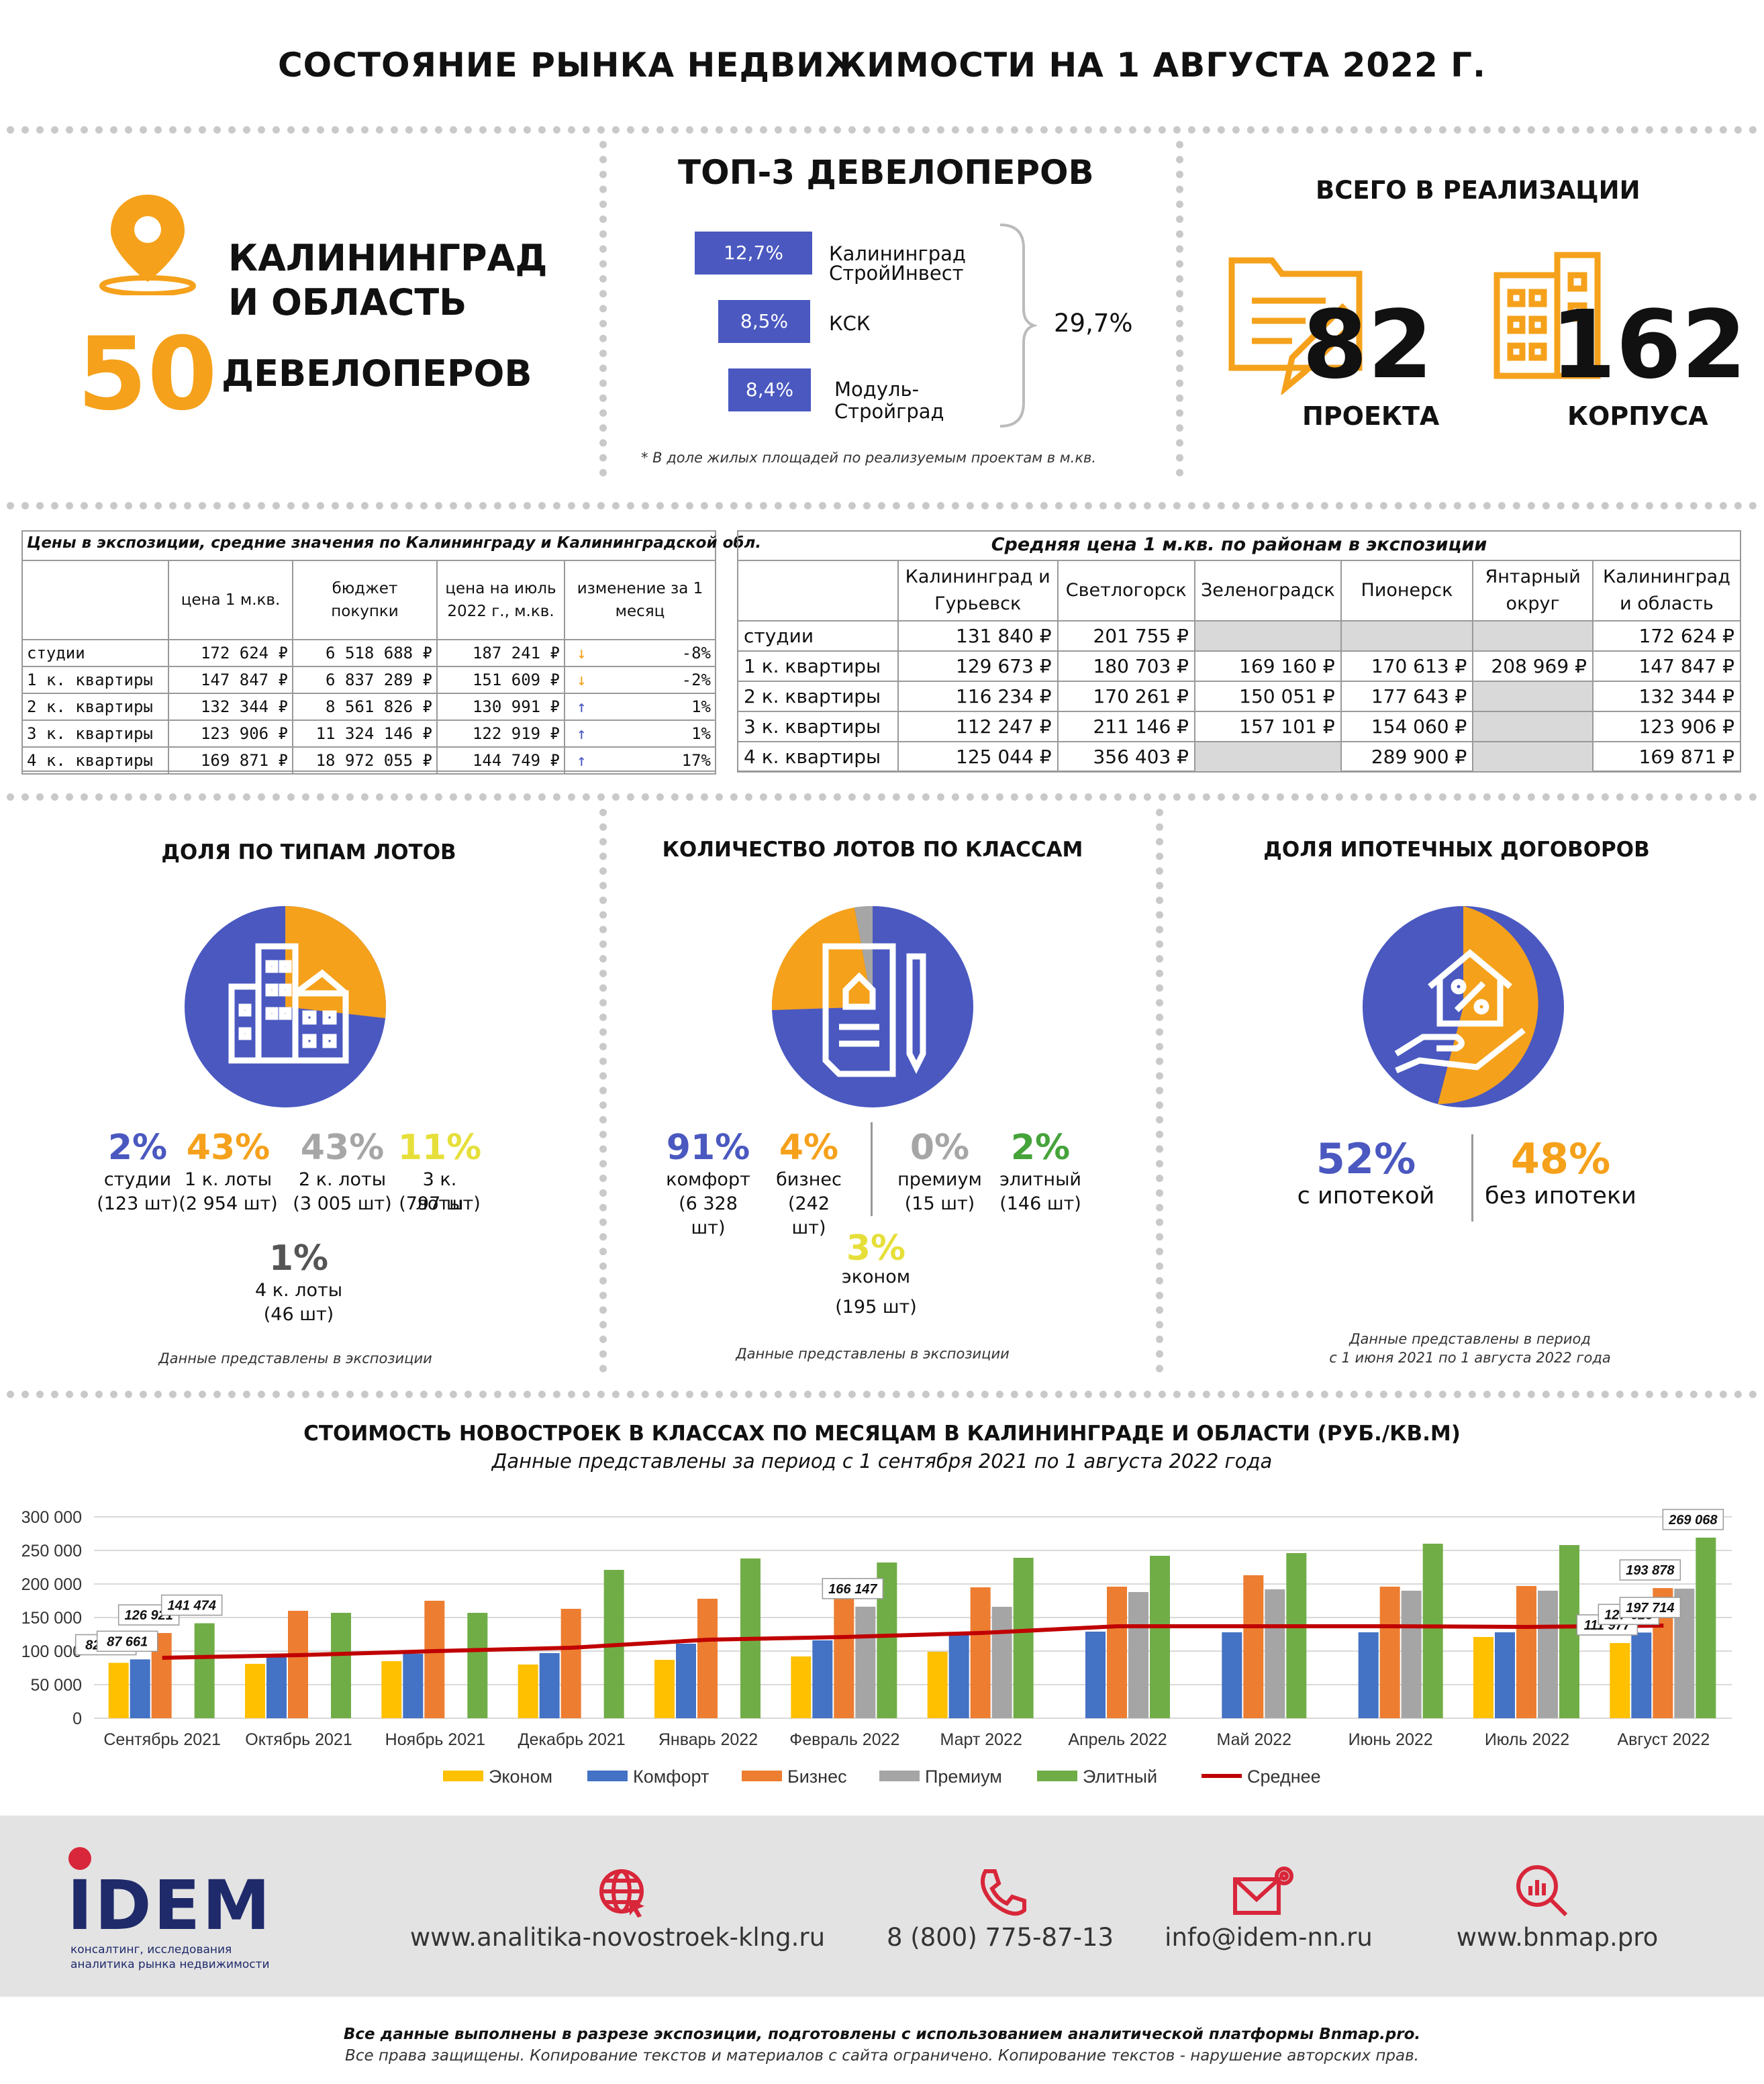 Image resolution: width=1764 pixels, height=2084 pixels. What do you see at coordinates (608, 1776) in the screenshot?
I see `legend-swatch-Комфорт` at bounding box center [608, 1776].